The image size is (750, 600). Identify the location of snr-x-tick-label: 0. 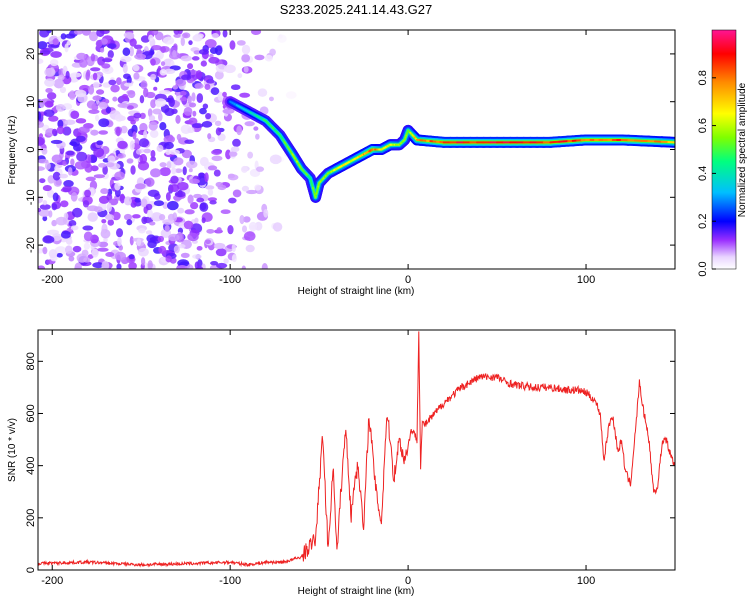
(408, 581).